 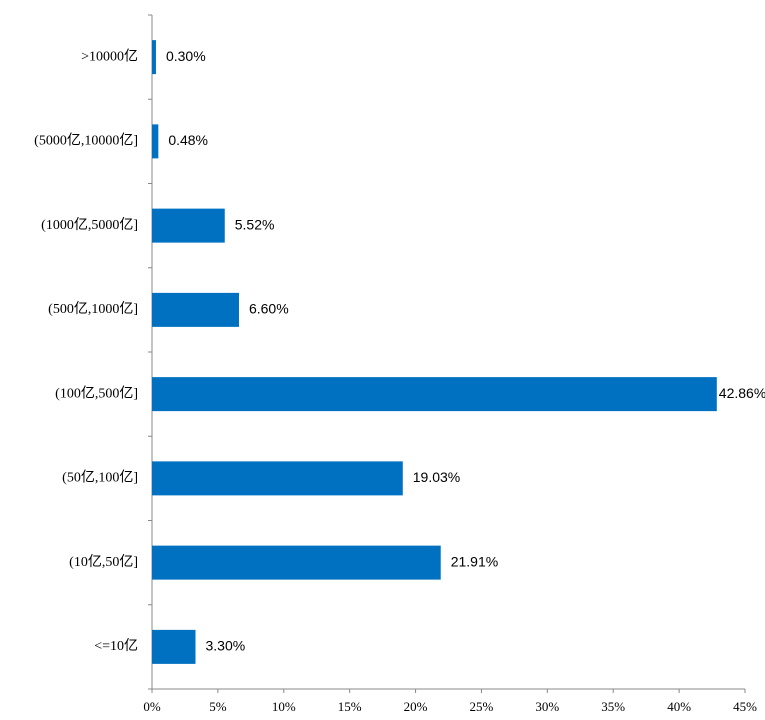 What do you see at coordinates (218, 706) in the screenshot?
I see `x-tick-label: 5%` at bounding box center [218, 706].